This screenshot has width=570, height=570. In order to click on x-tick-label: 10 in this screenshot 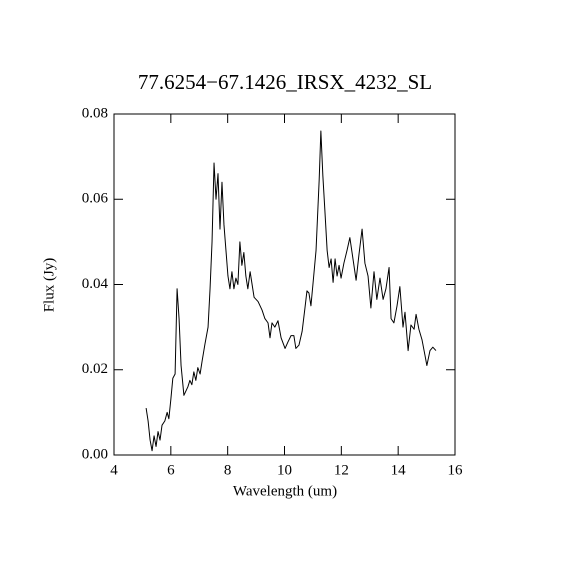, I will do `click(284, 470)`.